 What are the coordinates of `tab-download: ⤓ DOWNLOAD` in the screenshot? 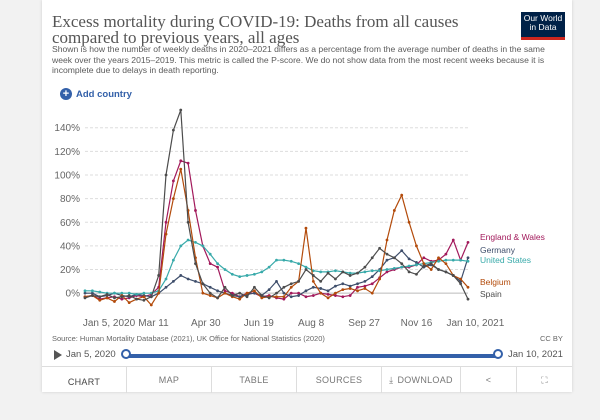 It's located at (420, 380).